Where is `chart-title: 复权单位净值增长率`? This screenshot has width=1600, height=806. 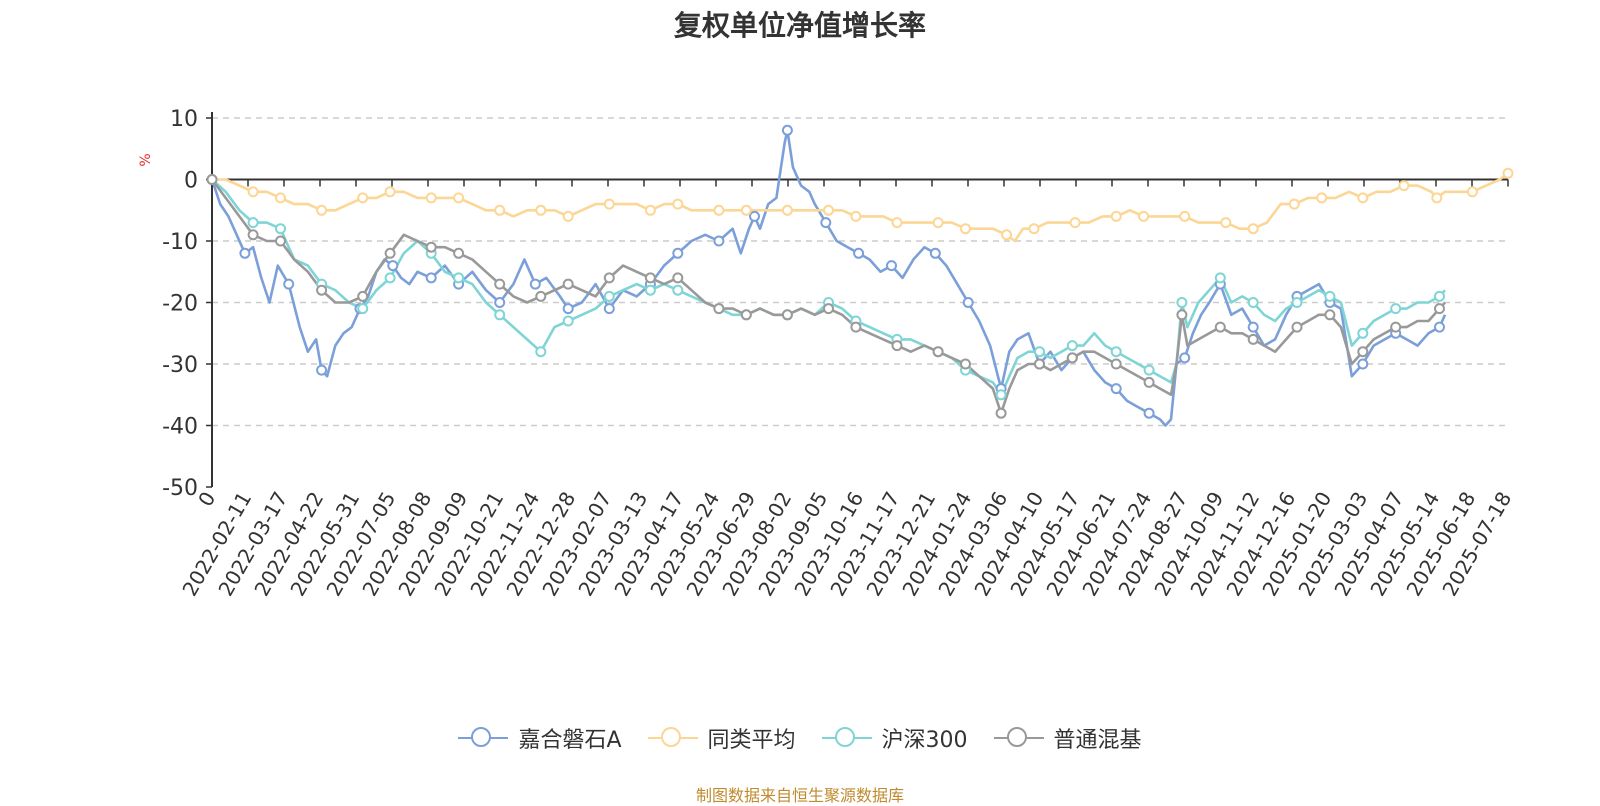 chart-title: 复权单位净值增长率 is located at coordinates (799, 25).